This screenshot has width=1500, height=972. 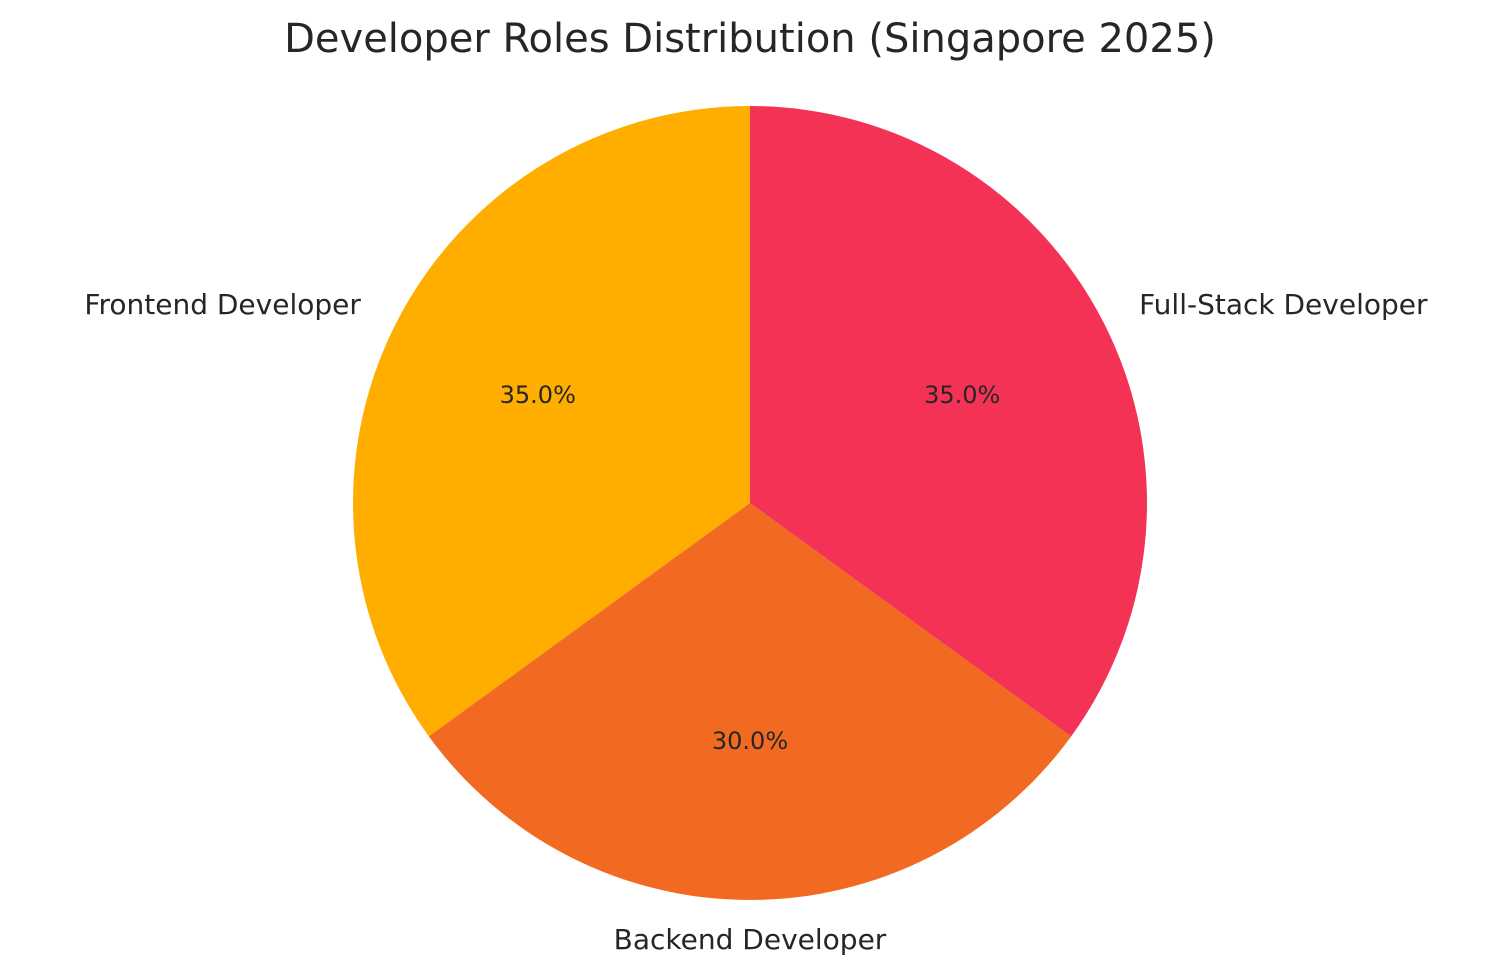 What do you see at coordinates (750, 741) in the screenshot?
I see `slice-percent-label: 30.0%` at bounding box center [750, 741].